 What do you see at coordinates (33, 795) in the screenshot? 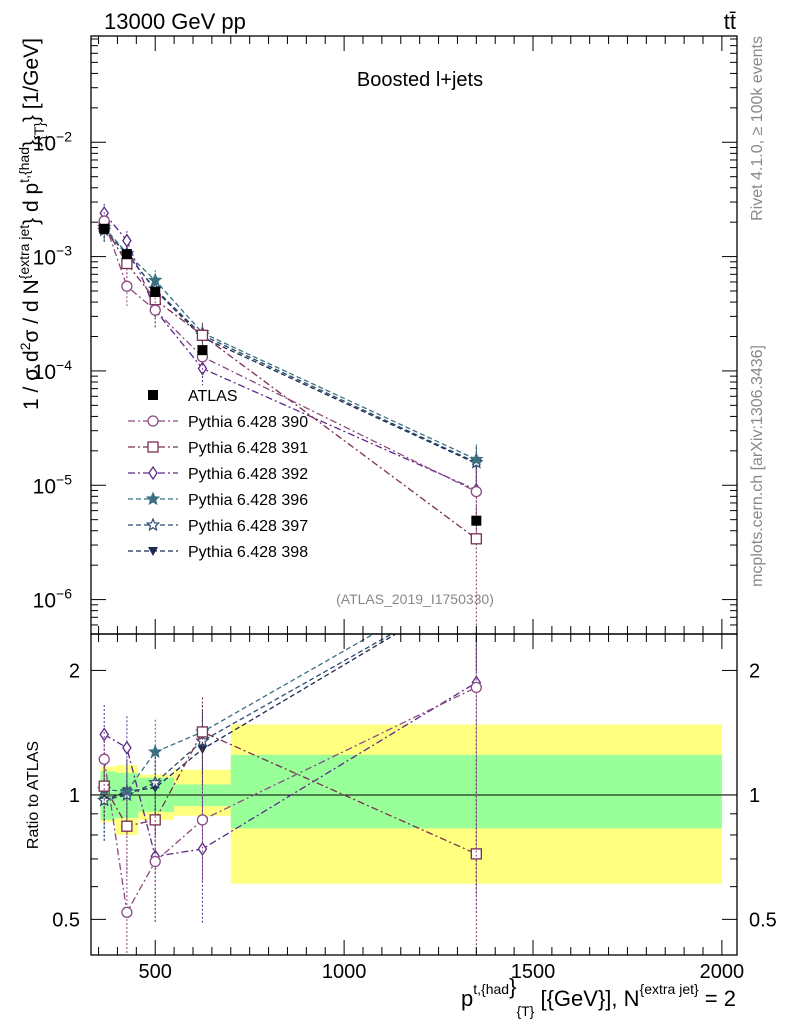
I see `ratio-ylabel: Ratio to ATLAS` at bounding box center [33, 795].